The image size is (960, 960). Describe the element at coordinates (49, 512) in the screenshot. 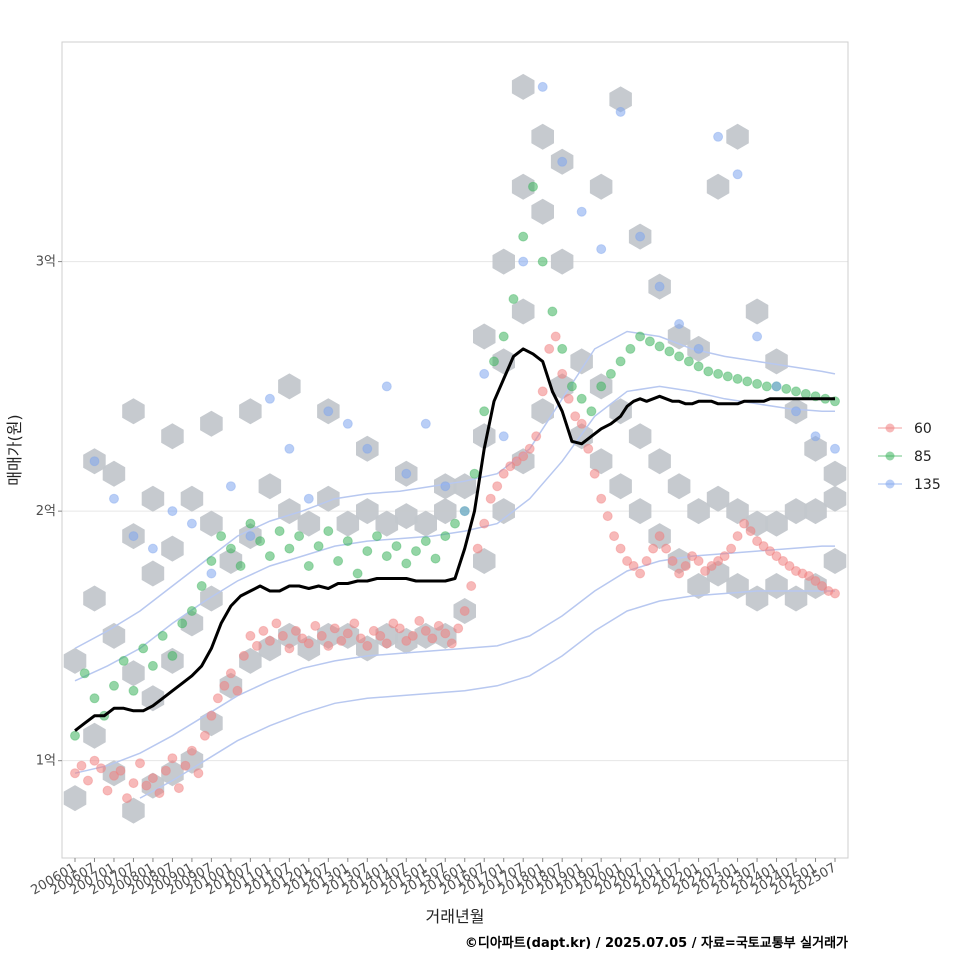

I see `y-axis-ticks: 1억 2억 3억` at that location.